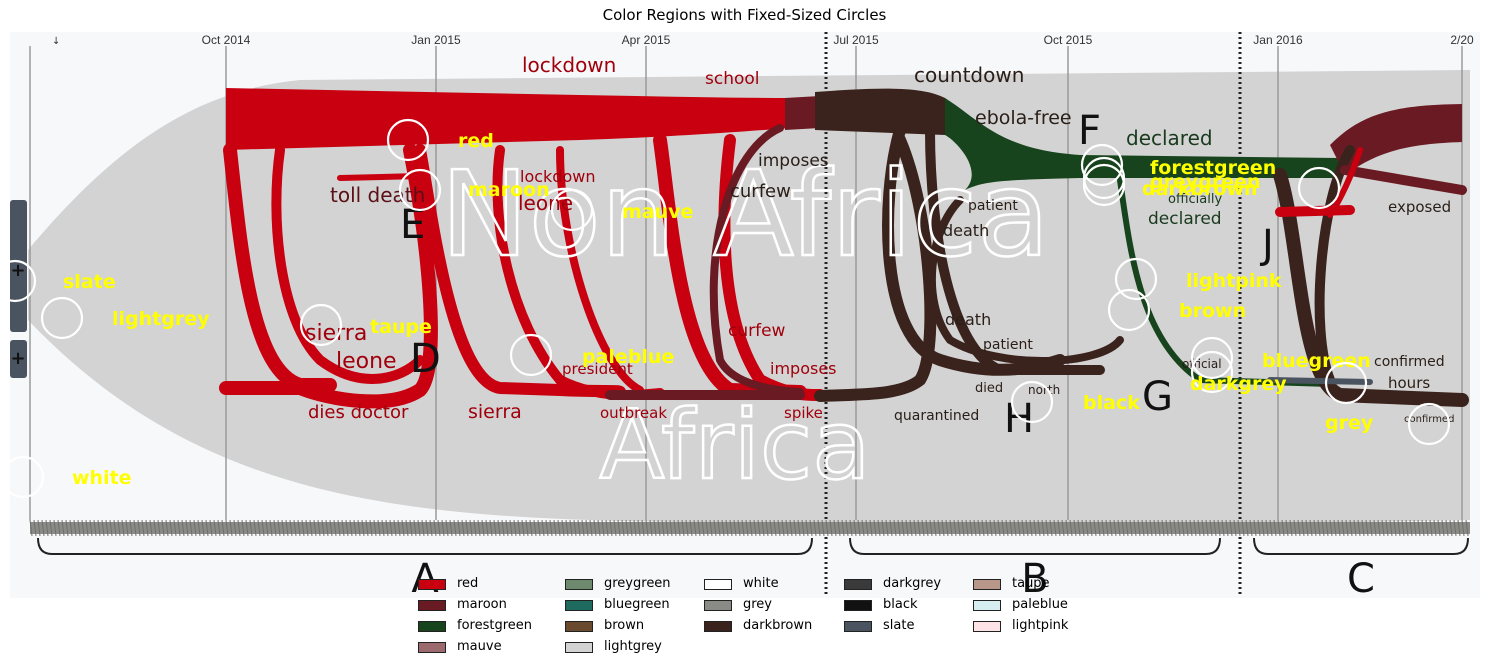  I want to click on red-term-label: toll death, so click(377, 195).